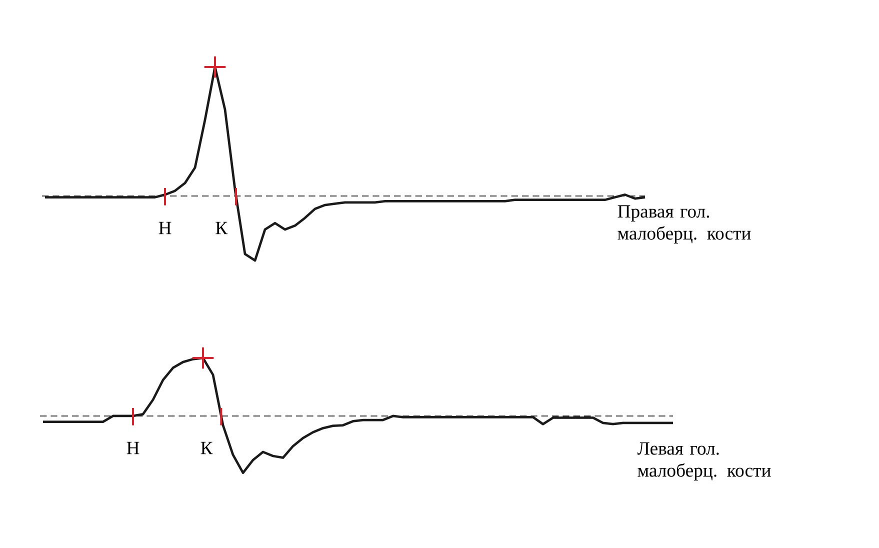  I want to click on series-label: Левая гол. малоберц. кости, so click(704, 461).